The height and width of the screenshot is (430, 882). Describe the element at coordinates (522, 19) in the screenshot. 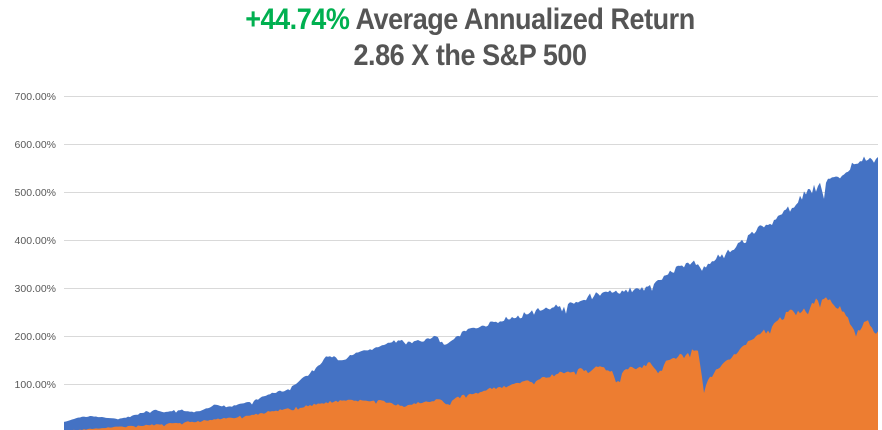

I see `title-line1-text: Average Annualized Return` at that location.